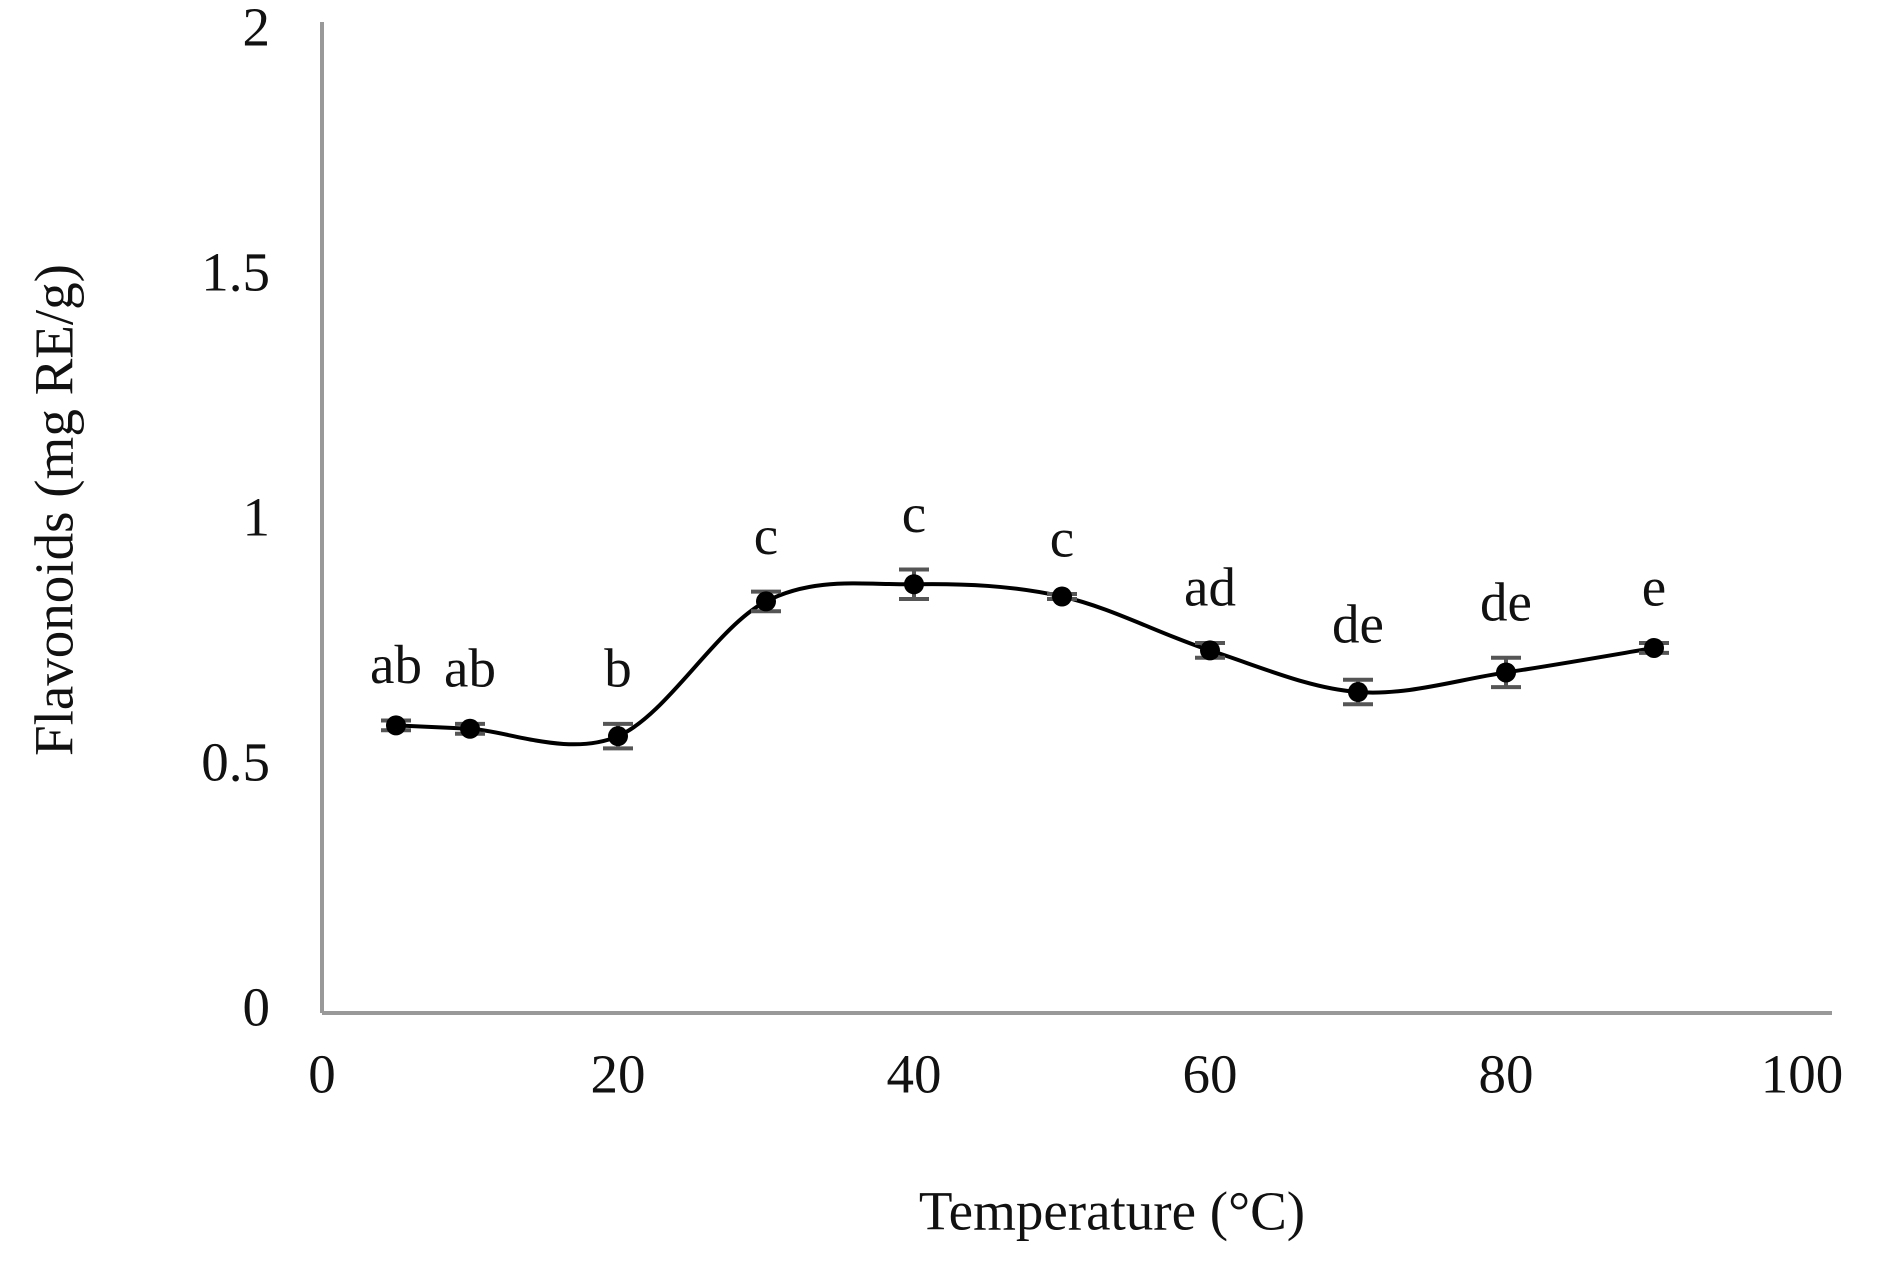 The image size is (1881, 1284). I want to click on y-axis-title: Flavonoids (mg RE/g), so click(54, 510).